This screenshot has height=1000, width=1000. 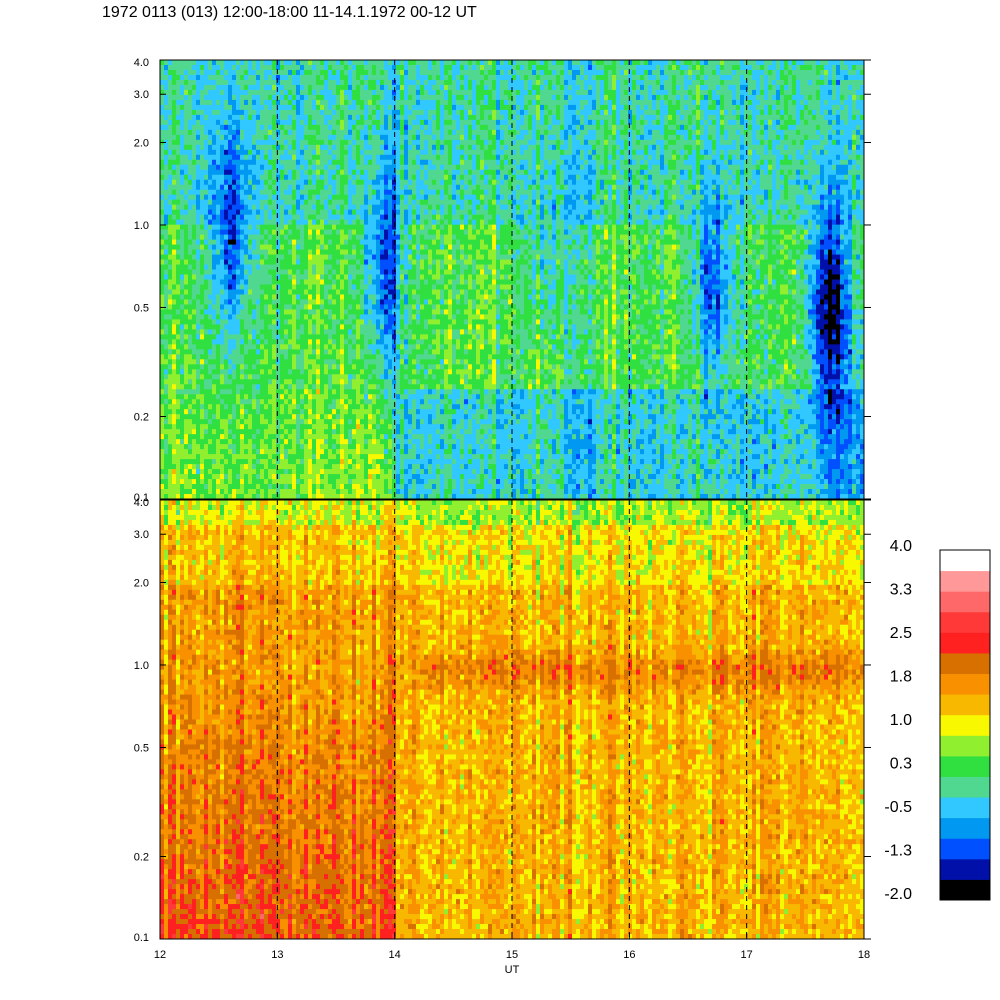 I want to click on x-tick-label: 14, so click(x=395, y=955).